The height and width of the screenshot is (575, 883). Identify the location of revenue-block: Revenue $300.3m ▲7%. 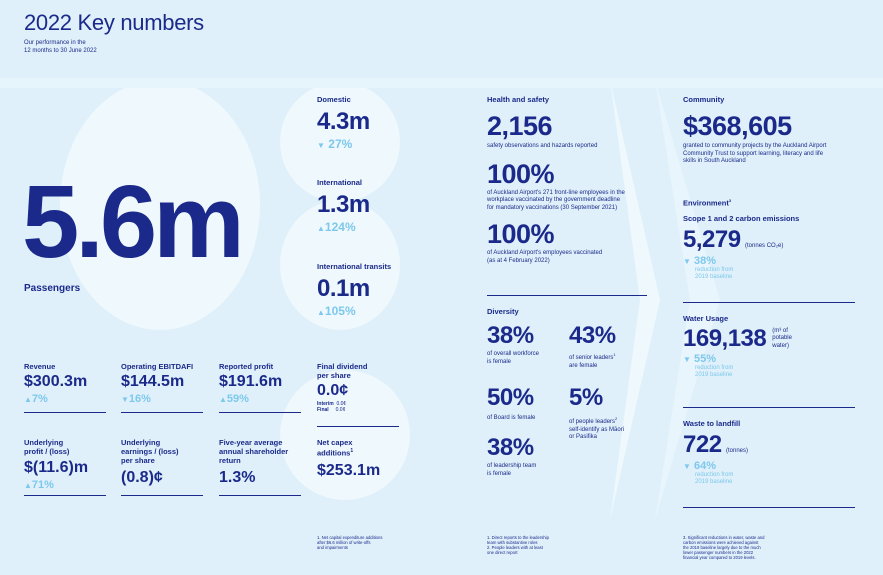
(55, 383).